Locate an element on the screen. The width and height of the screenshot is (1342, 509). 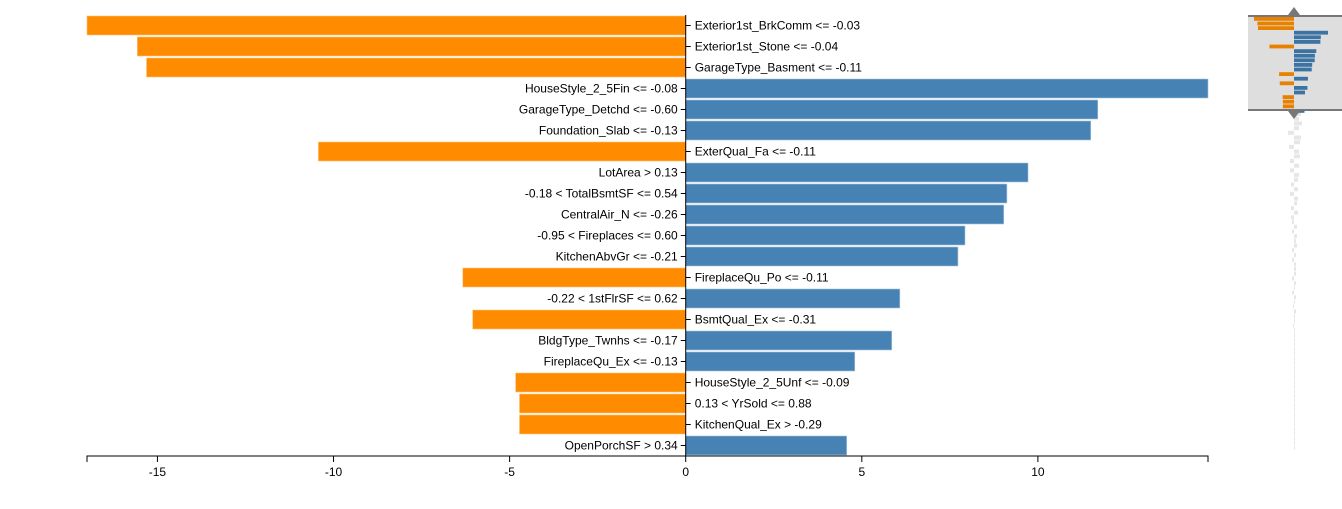
bar-label-11: KitchenAbvGr <= -0.21 is located at coordinates (617, 257).